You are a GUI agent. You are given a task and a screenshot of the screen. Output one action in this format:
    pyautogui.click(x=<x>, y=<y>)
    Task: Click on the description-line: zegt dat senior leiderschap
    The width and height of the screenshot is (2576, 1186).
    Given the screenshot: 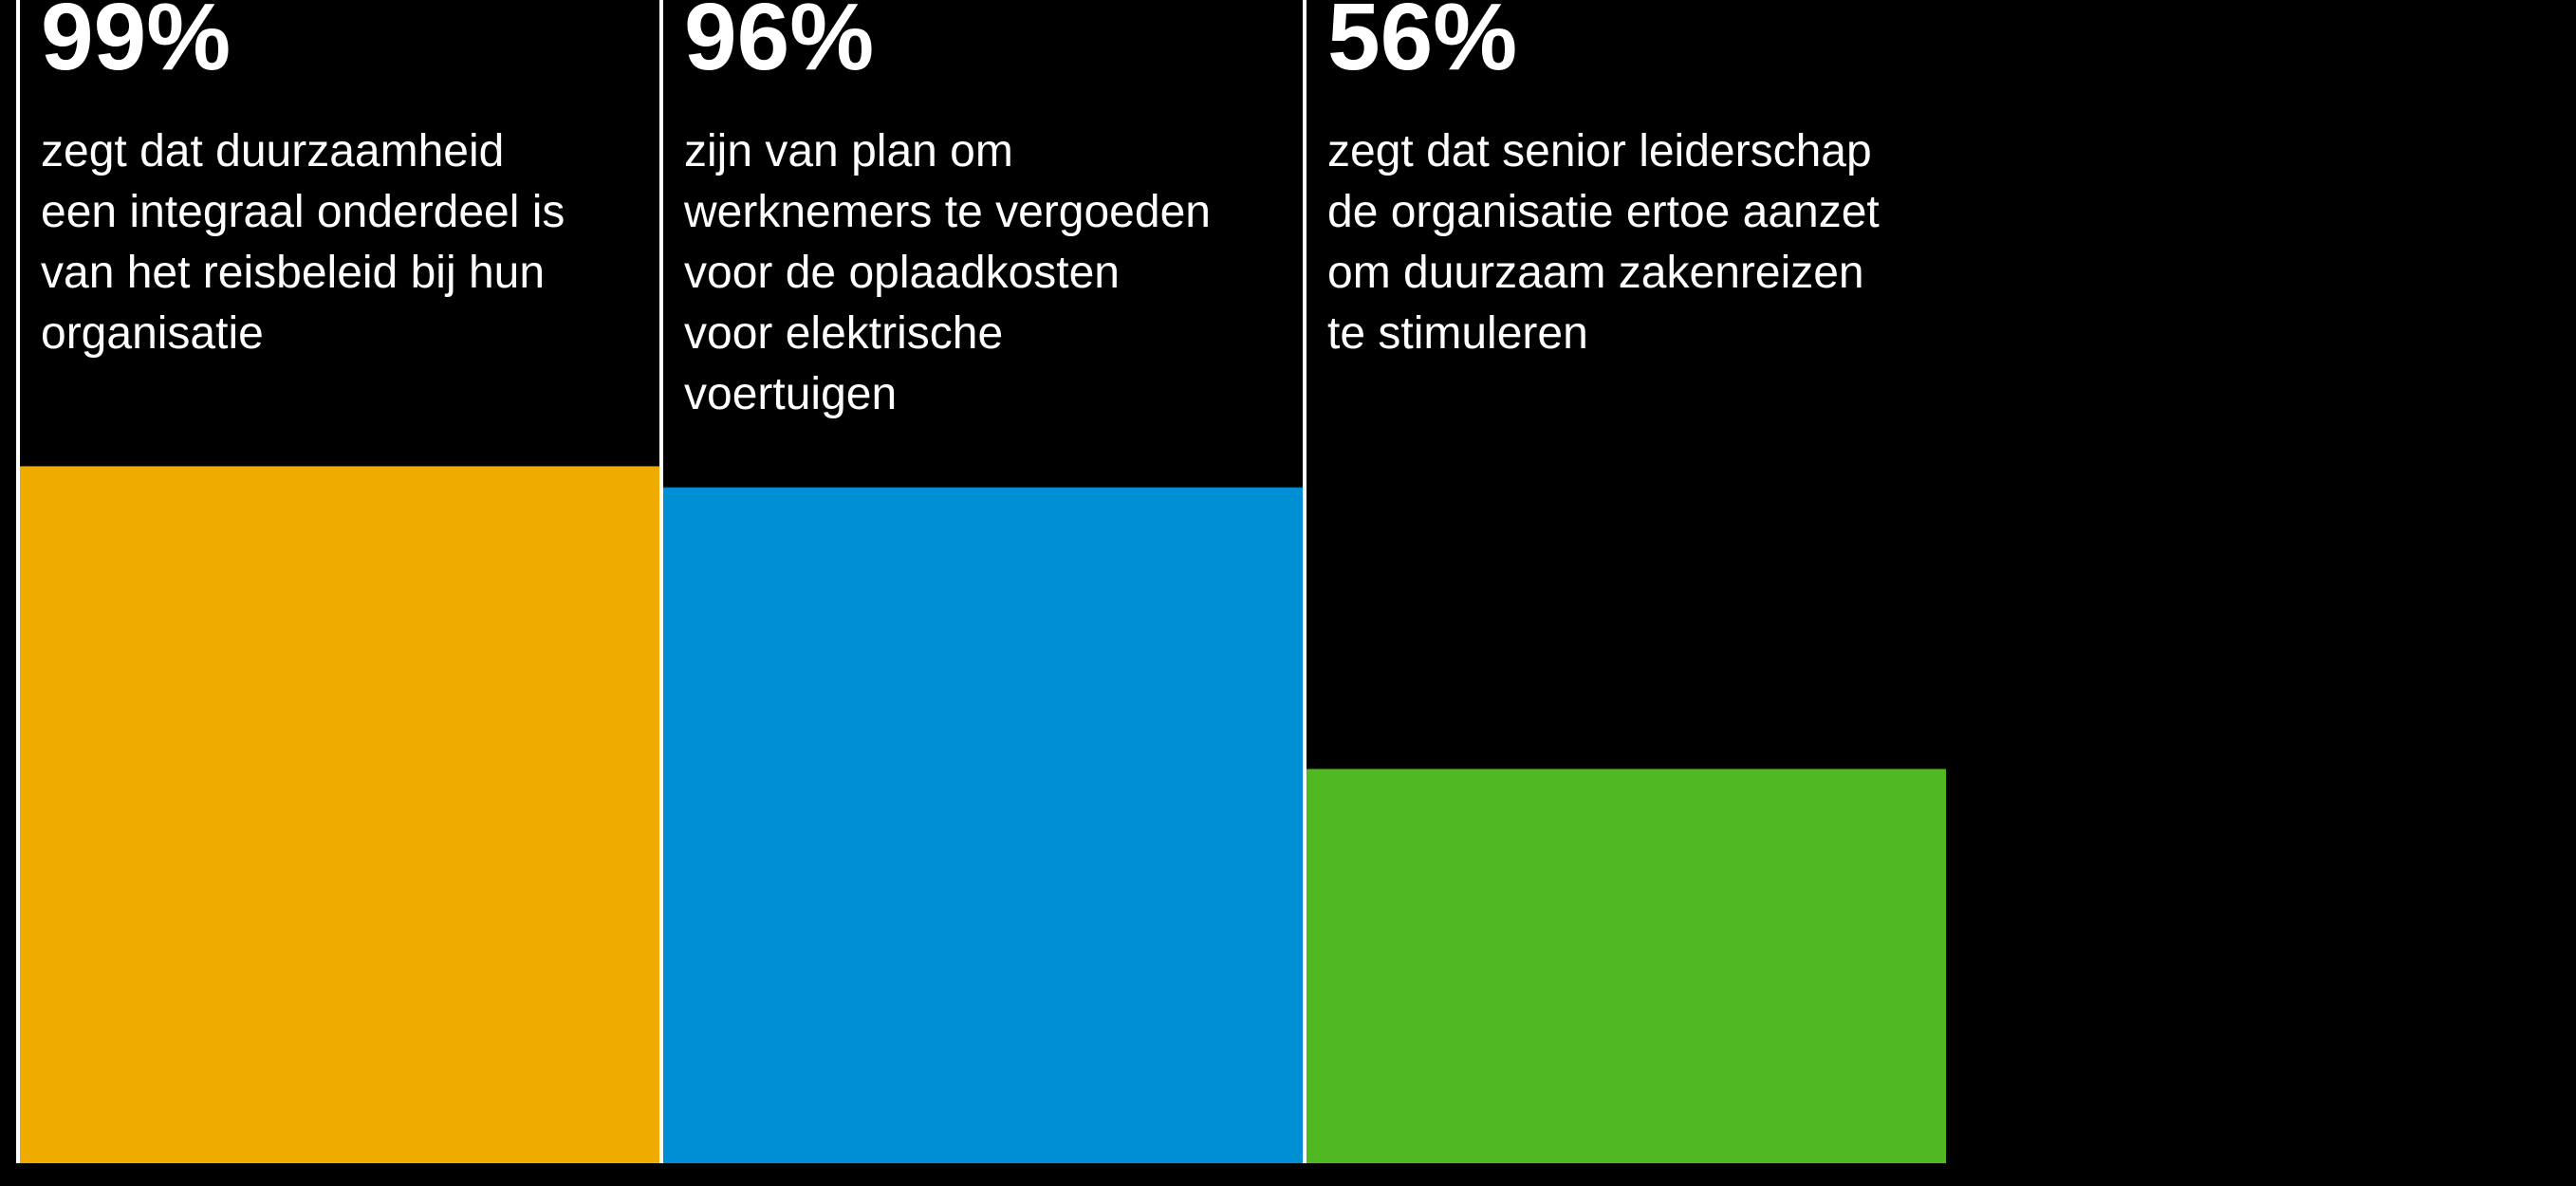 What is the action you would take?
    pyautogui.click(x=1599, y=151)
    